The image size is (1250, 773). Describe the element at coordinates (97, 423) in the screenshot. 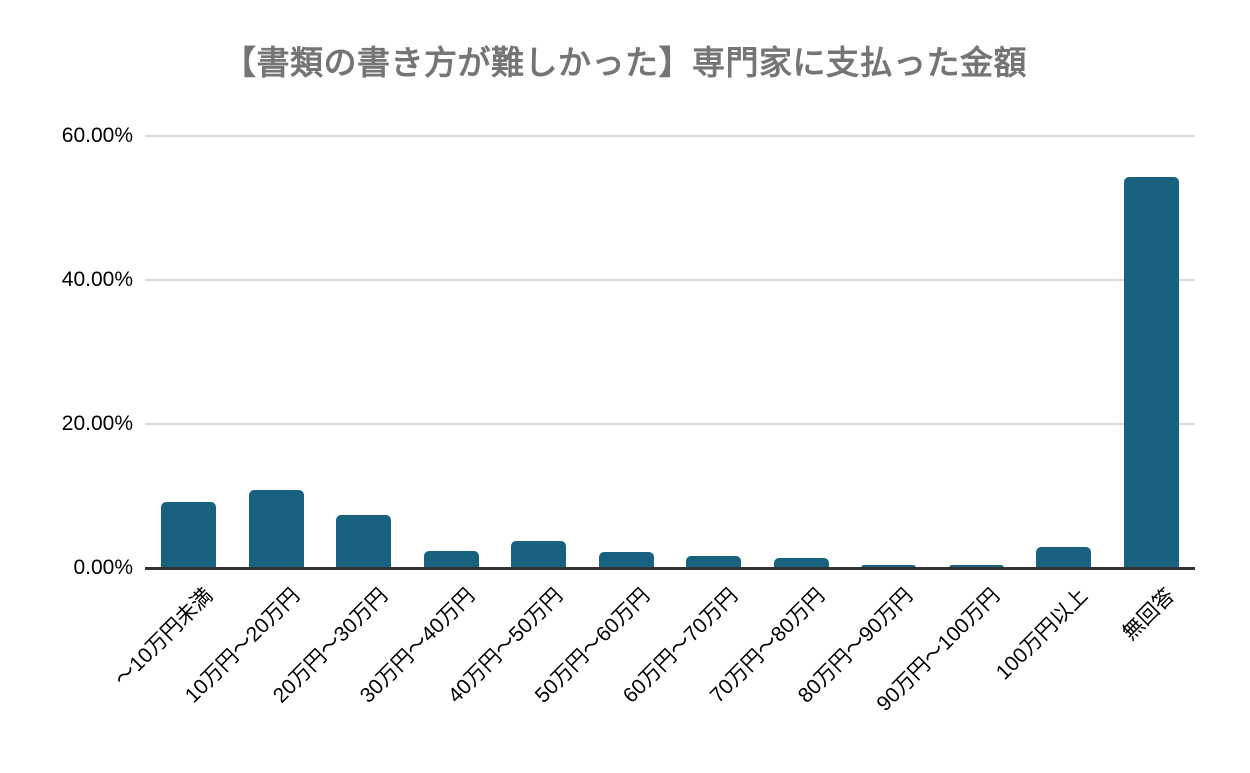

I see `y-tick-label-20: 20.00%` at that location.